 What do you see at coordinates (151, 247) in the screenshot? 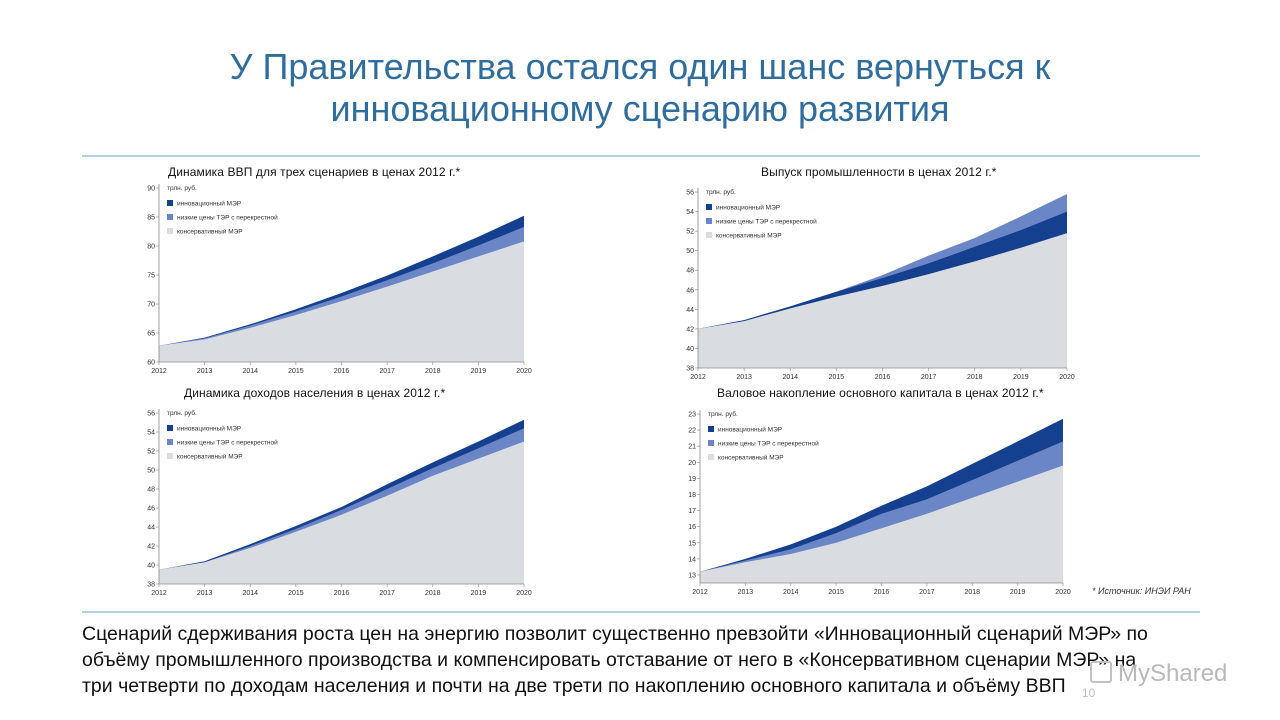
I see `y-tick-label: 80` at bounding box center [151, 247].